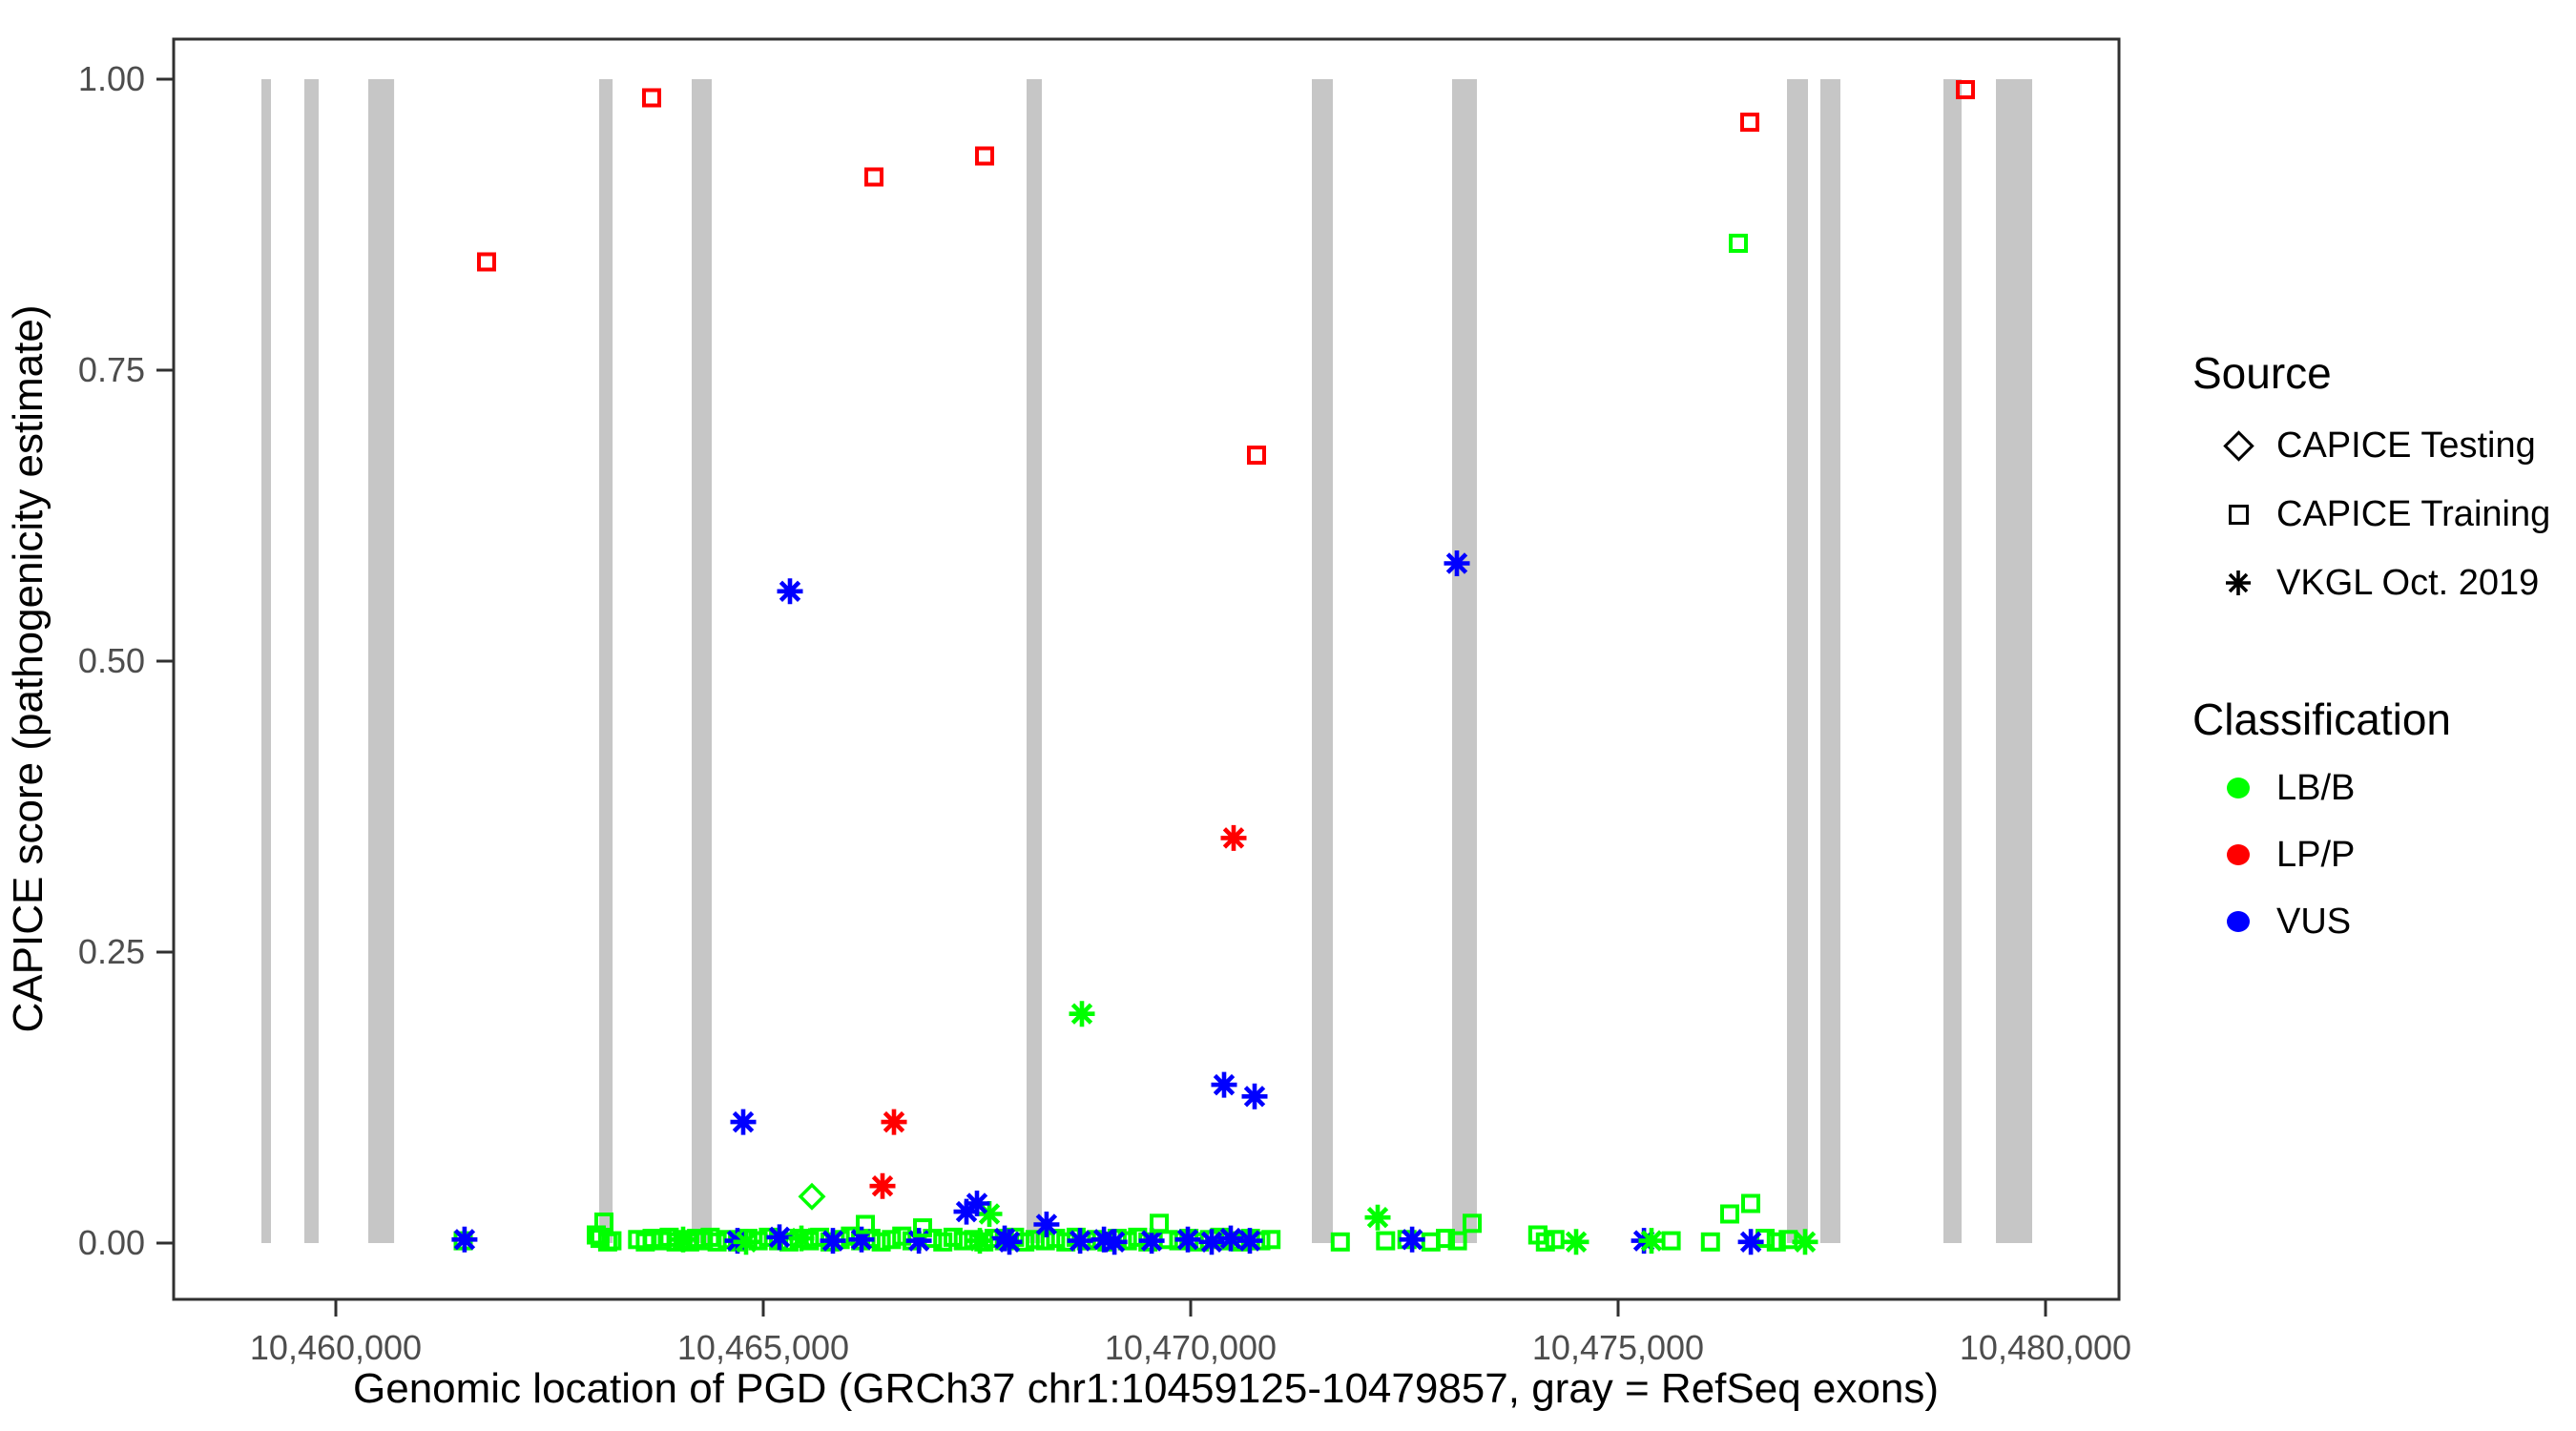  What do you see at coordinates (2238, 854) in the screenshot?
I see `red-dot-icon` at bounding box center [2238, 854].